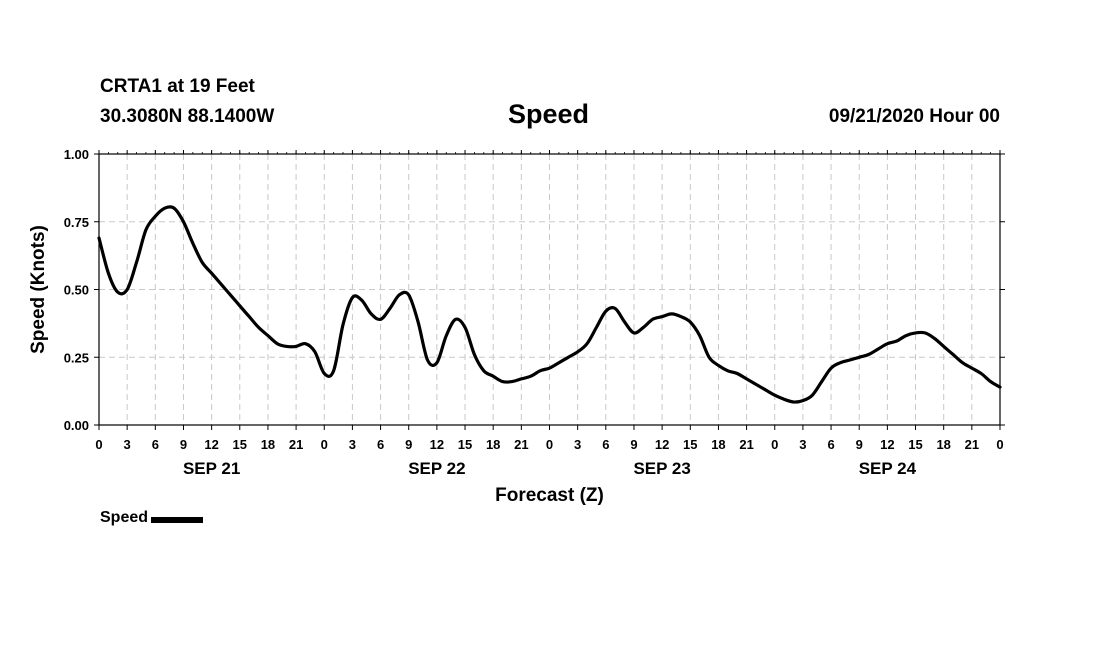 The image size is (1100, 650). I want to click on y-axis-title: Speed (Knots), so click(38, 289).